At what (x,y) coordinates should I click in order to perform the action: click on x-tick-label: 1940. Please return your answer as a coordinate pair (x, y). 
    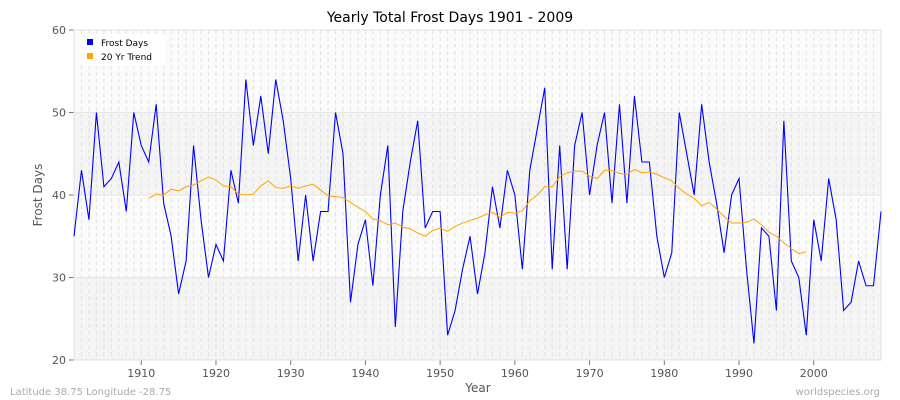
    Looking at the image, I should click on (365, 373).